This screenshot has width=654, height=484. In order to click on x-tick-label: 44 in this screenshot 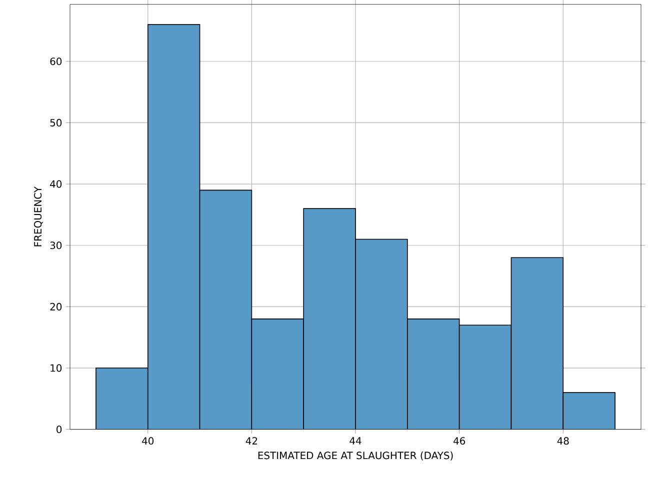, I will do `click(356, 440)`.